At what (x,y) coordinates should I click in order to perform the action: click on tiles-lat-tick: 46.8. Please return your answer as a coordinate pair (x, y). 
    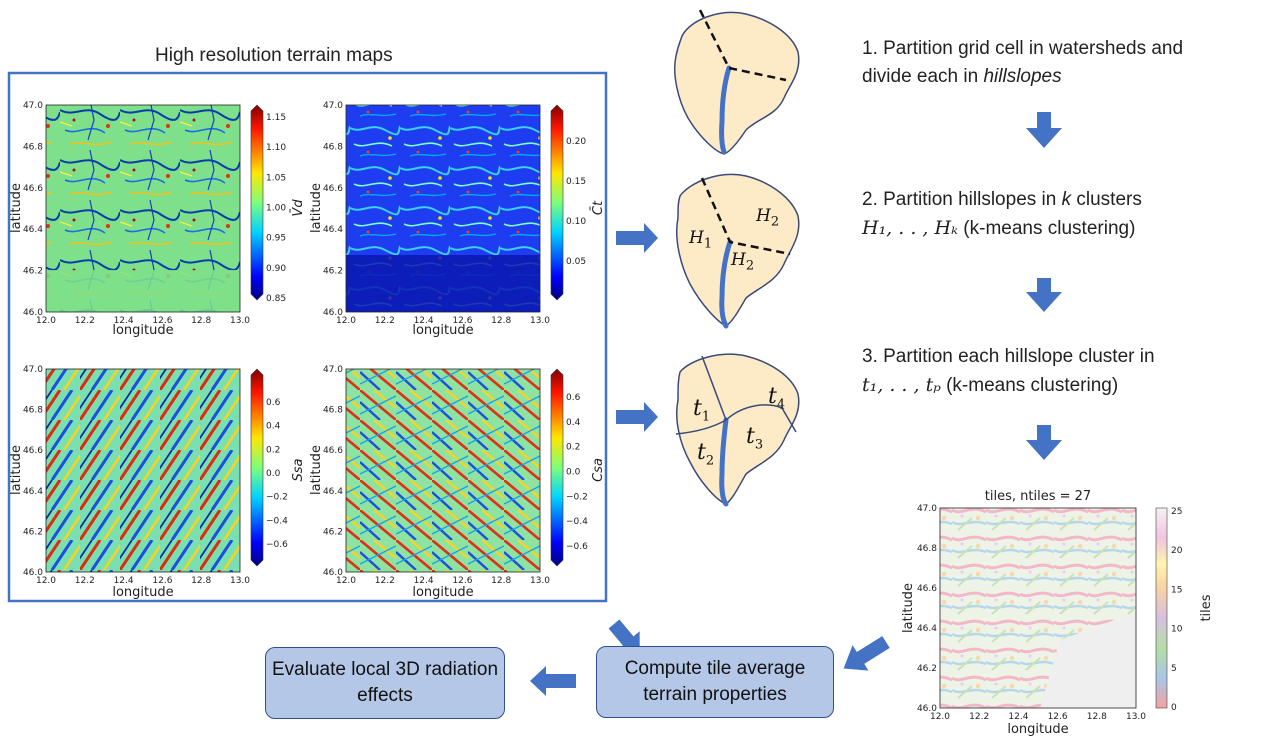
    Looking at the image, I should click on (927, 549).